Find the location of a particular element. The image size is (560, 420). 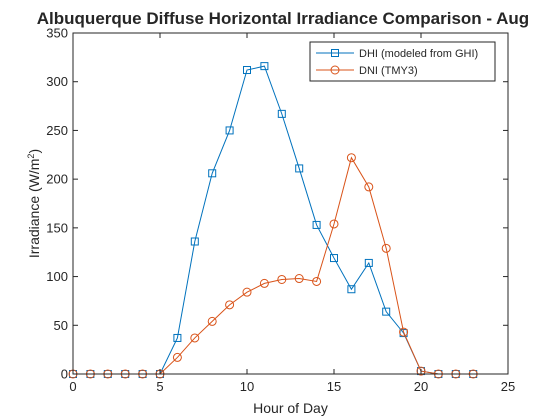

legend-item-1: DNI (TMY3) is located at coordinates (367, 71).